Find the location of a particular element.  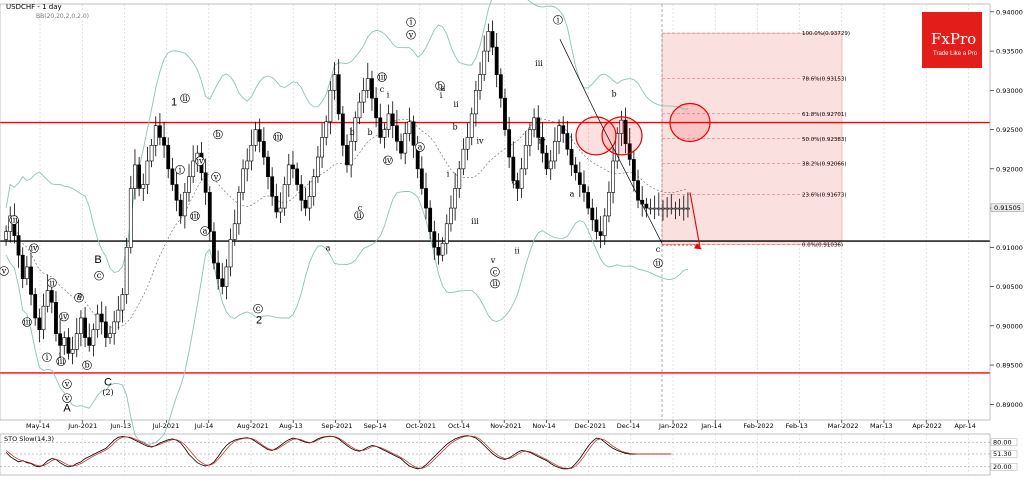

wave-letter: ii is located at coordinates (456, 104).